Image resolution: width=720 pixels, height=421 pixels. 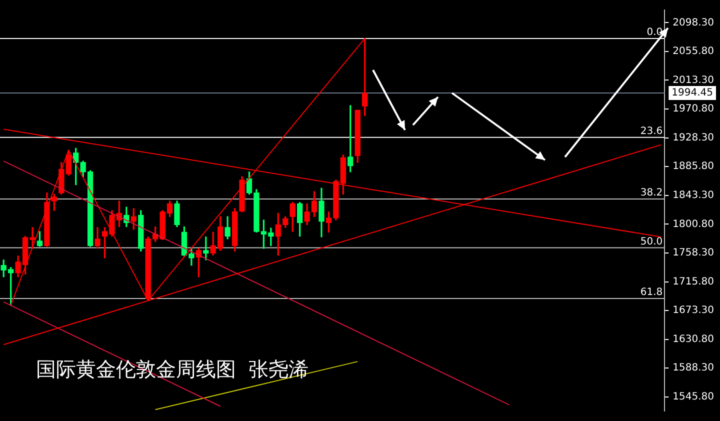 What do you see at coordinates (693, 224) in the screenshot?
I see `y-tick-label: 1800.80` at bounding box center [693, 224].